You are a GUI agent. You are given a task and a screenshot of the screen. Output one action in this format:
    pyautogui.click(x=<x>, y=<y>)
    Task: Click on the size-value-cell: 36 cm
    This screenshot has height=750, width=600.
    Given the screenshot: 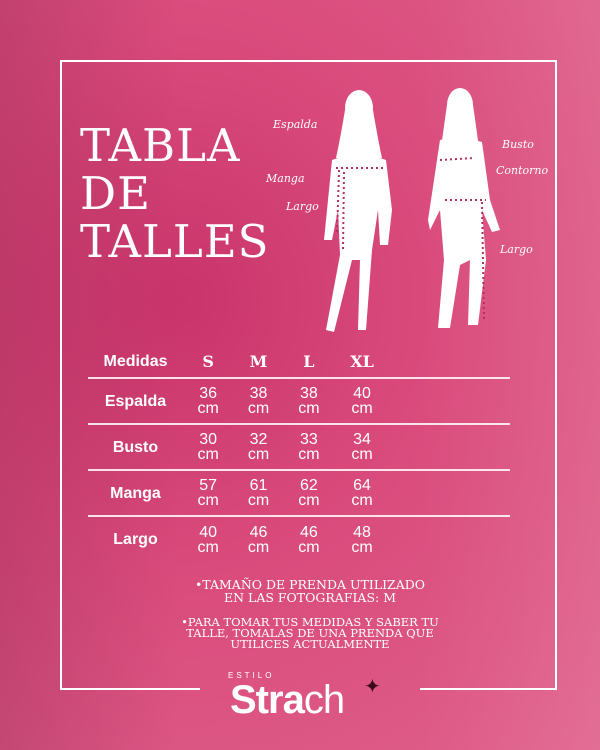 What is the action you would take?
    pyautogui.click(x=208, y=401)
    